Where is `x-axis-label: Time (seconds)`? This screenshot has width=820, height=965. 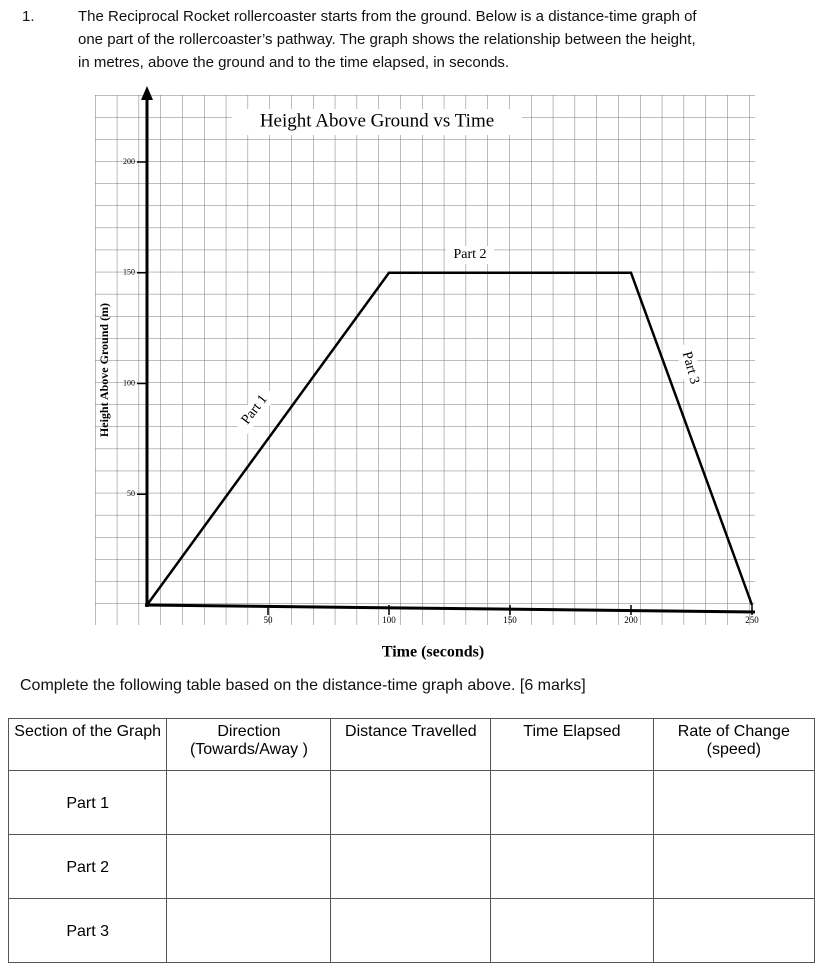 x-axis-label: Time (seconds) is located at coordinates (433, 652).